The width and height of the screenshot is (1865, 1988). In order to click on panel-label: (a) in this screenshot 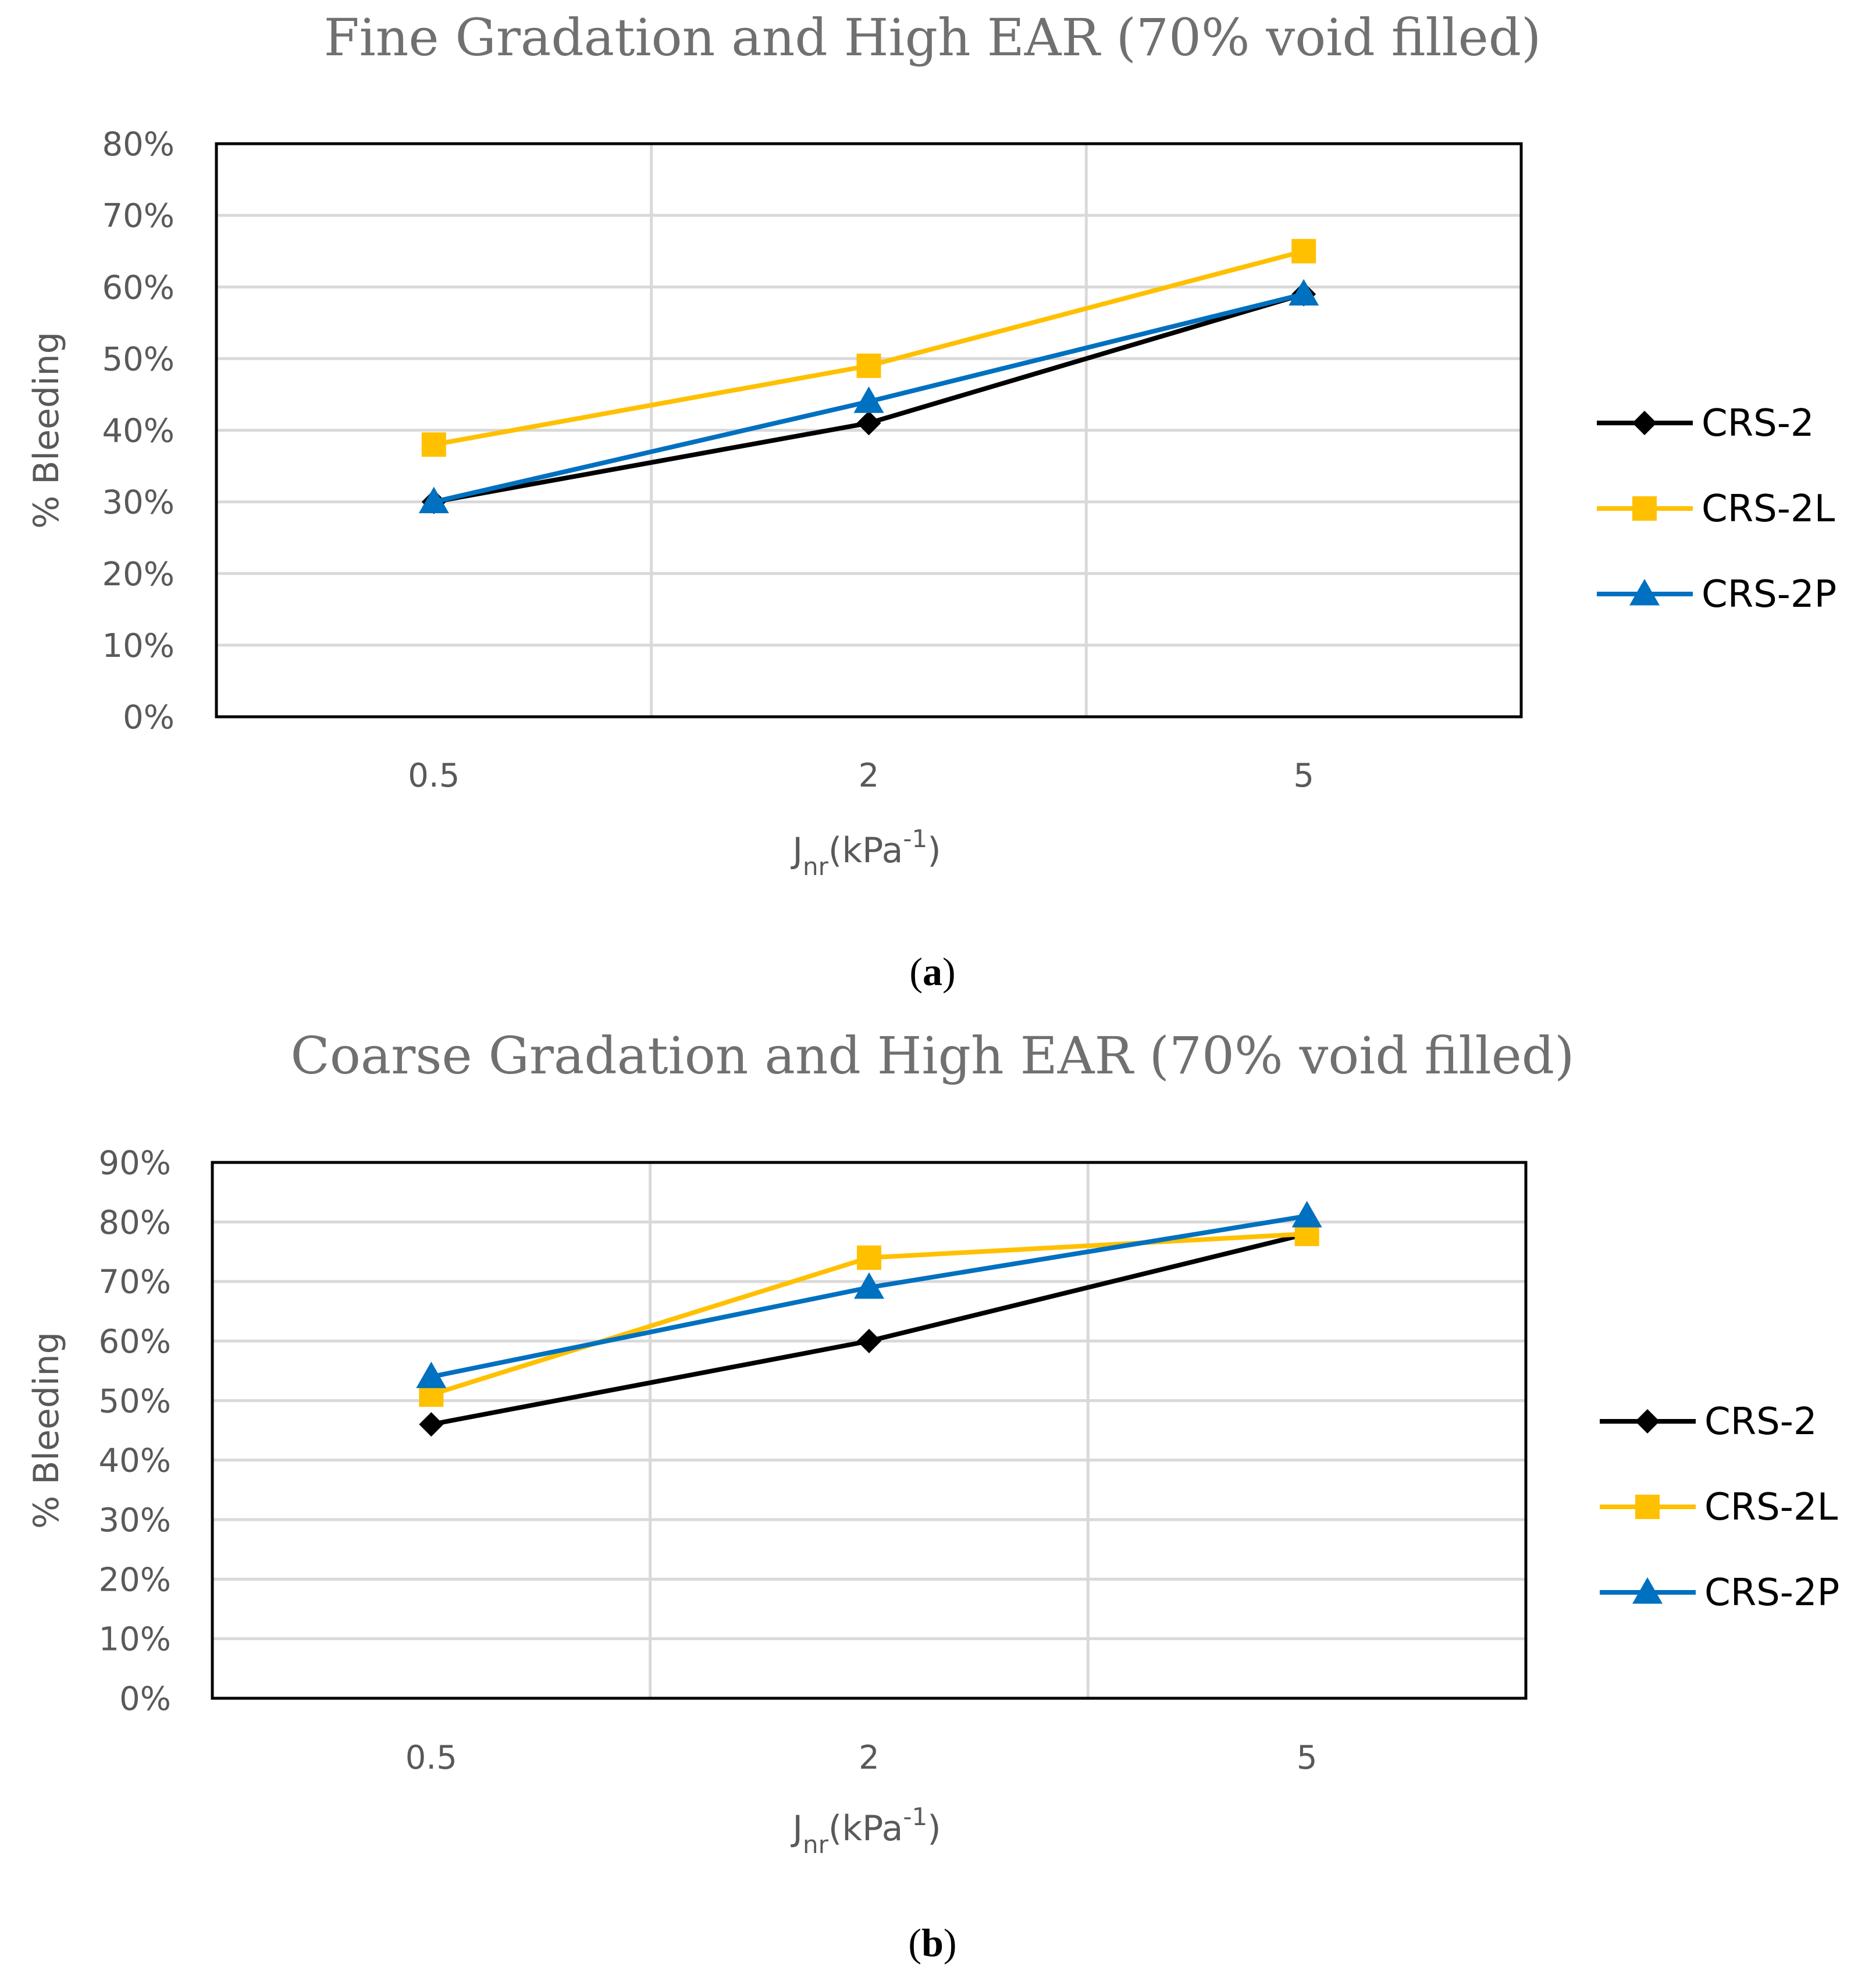, I will do `click(932, 972)`.